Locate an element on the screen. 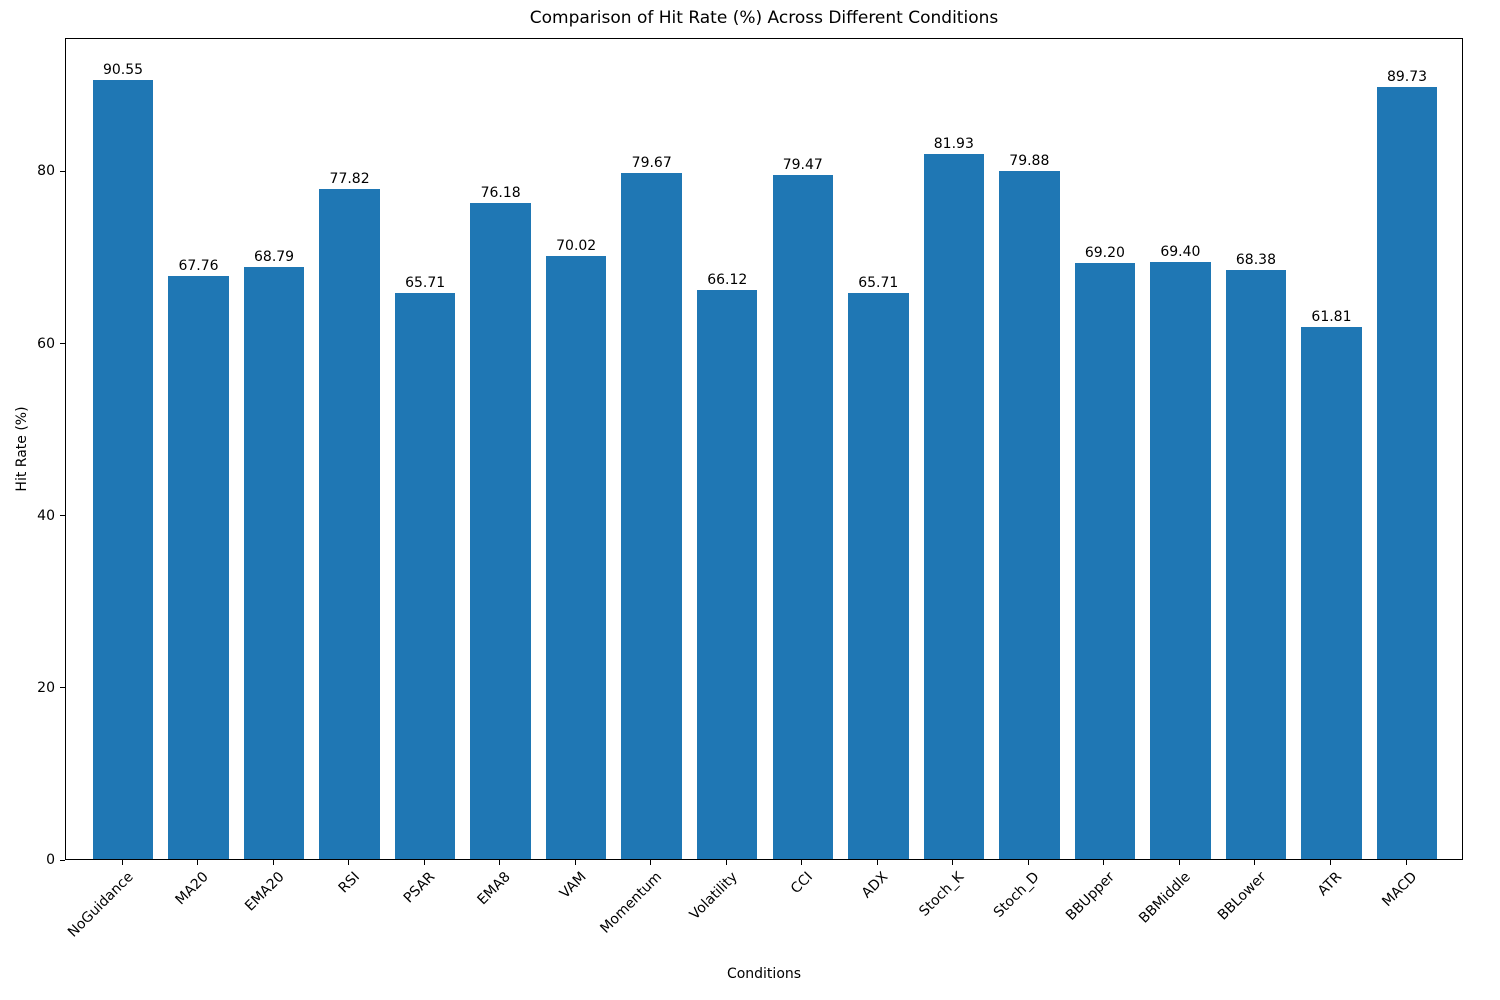  x-tick-label-Volatility: Volatility is located at coordinates (713, 896).